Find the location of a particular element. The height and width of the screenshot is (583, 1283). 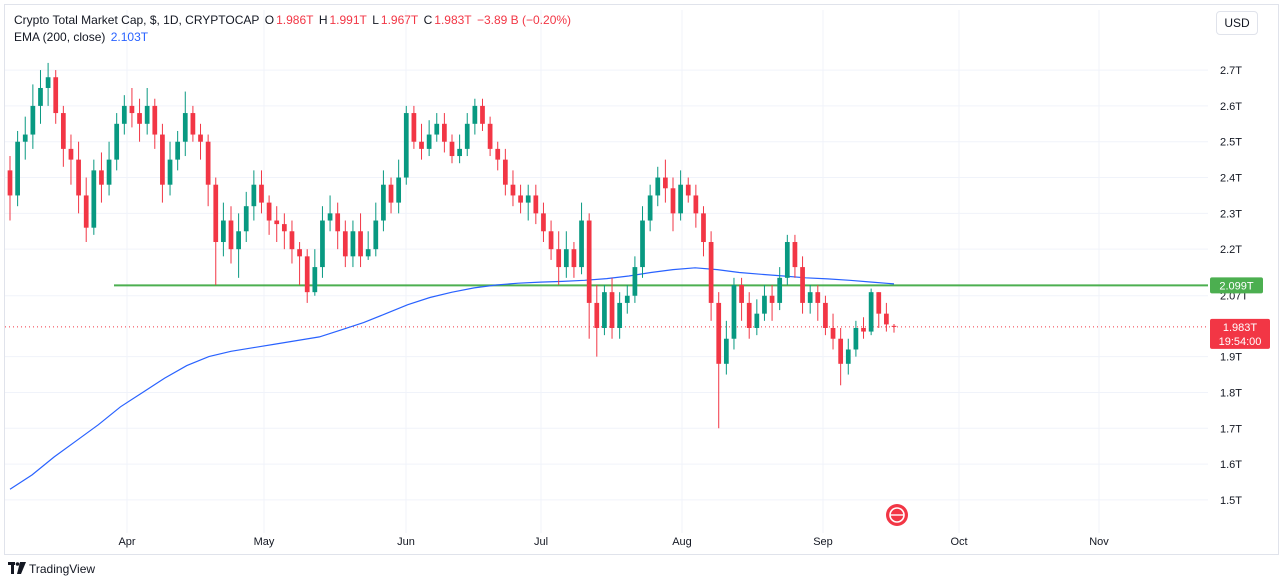

event-flag-icon is located at coordinates (897, 515).